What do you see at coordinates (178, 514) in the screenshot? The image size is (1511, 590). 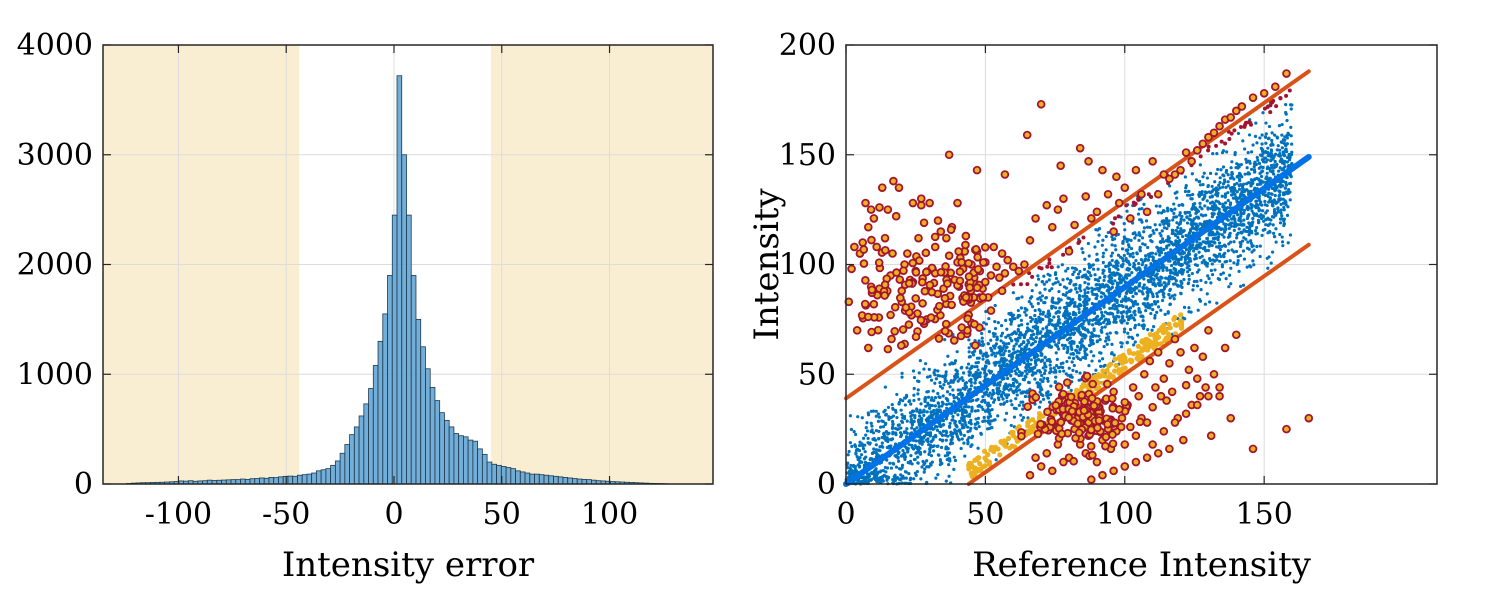 I see `x-tick-label: -100` at bounding box center [178, 514].